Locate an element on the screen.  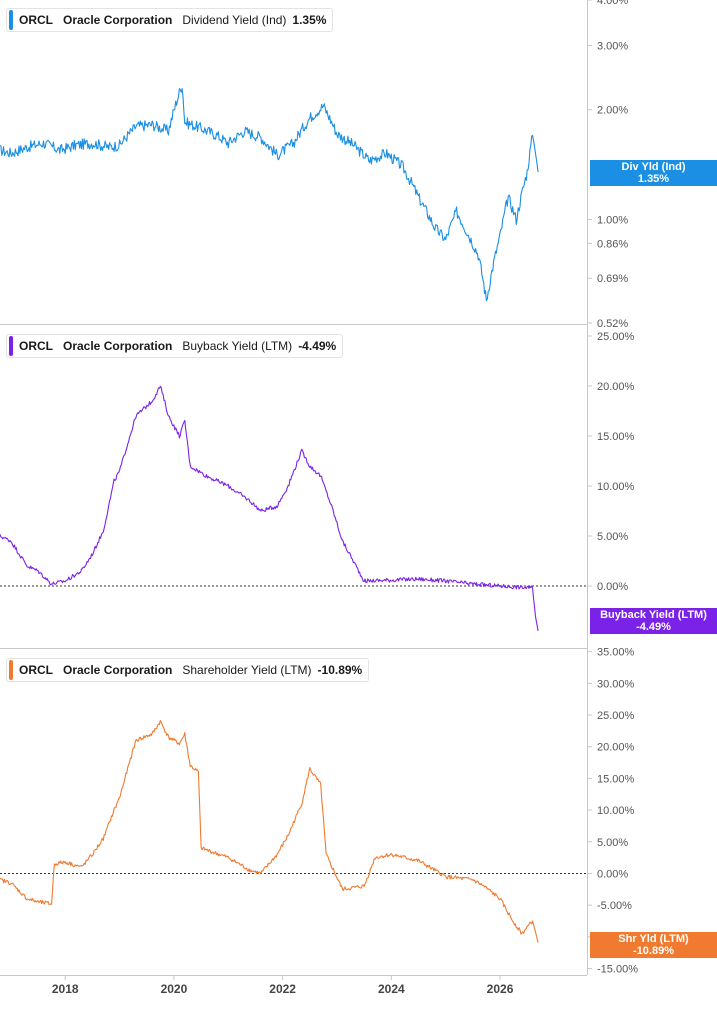
y-tick-label: 35.00% is located at coordinates (616, 653).